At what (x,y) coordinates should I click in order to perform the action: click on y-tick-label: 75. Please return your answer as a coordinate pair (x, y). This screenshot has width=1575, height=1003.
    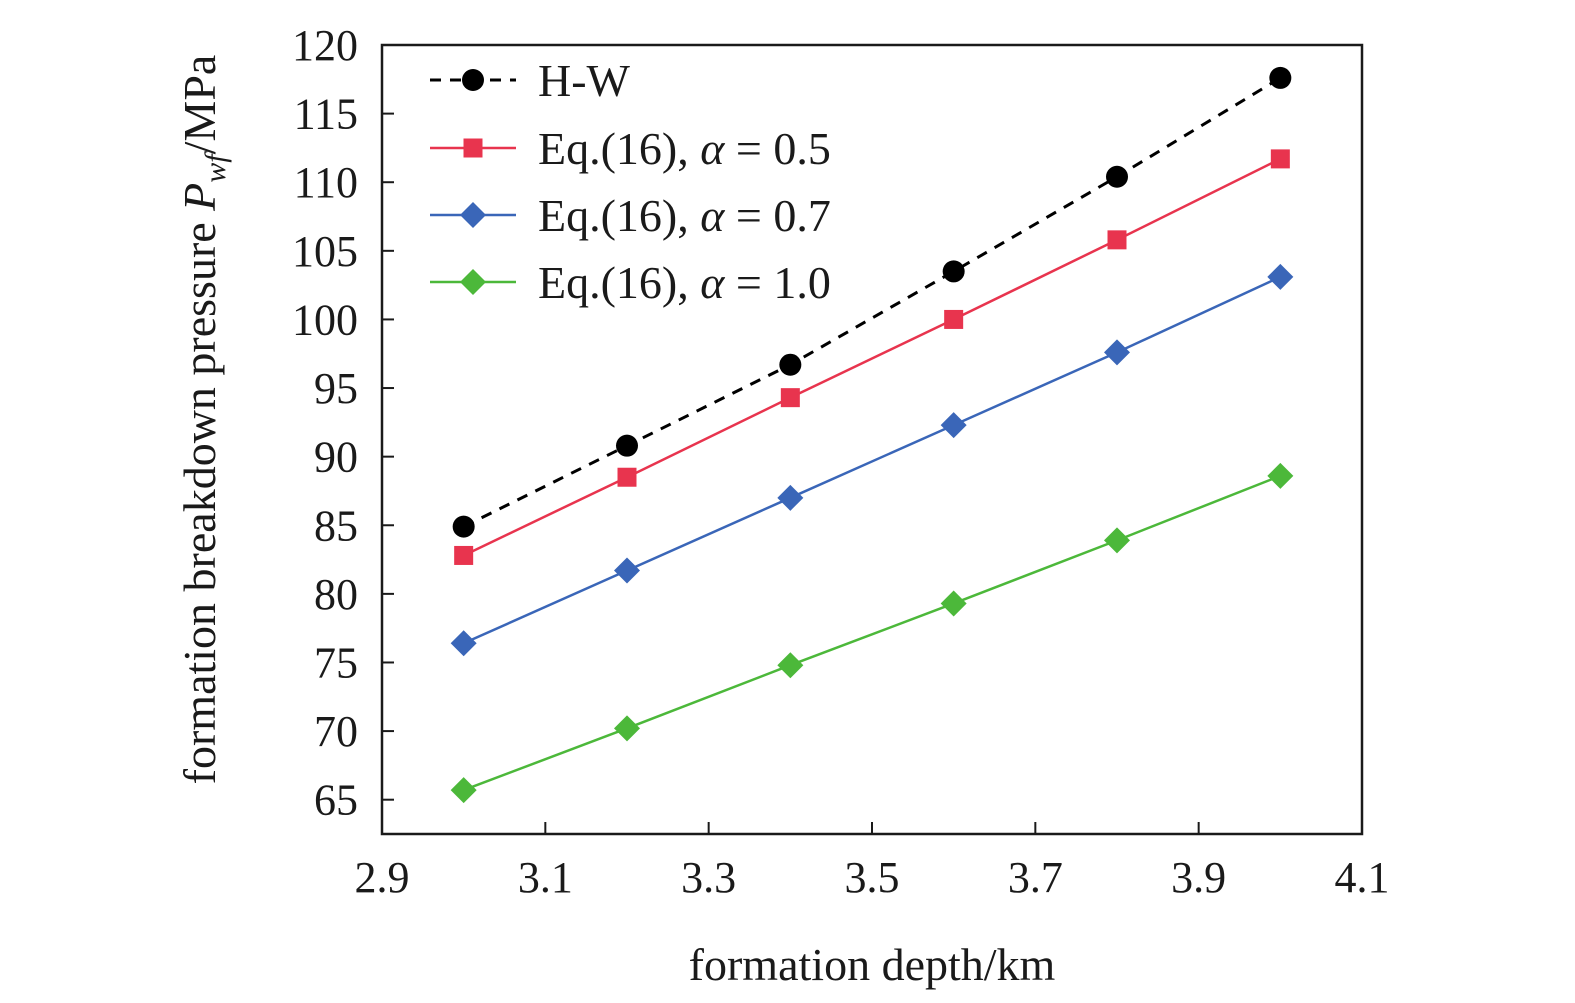
    Looking at the image, I should click on (336, 662).